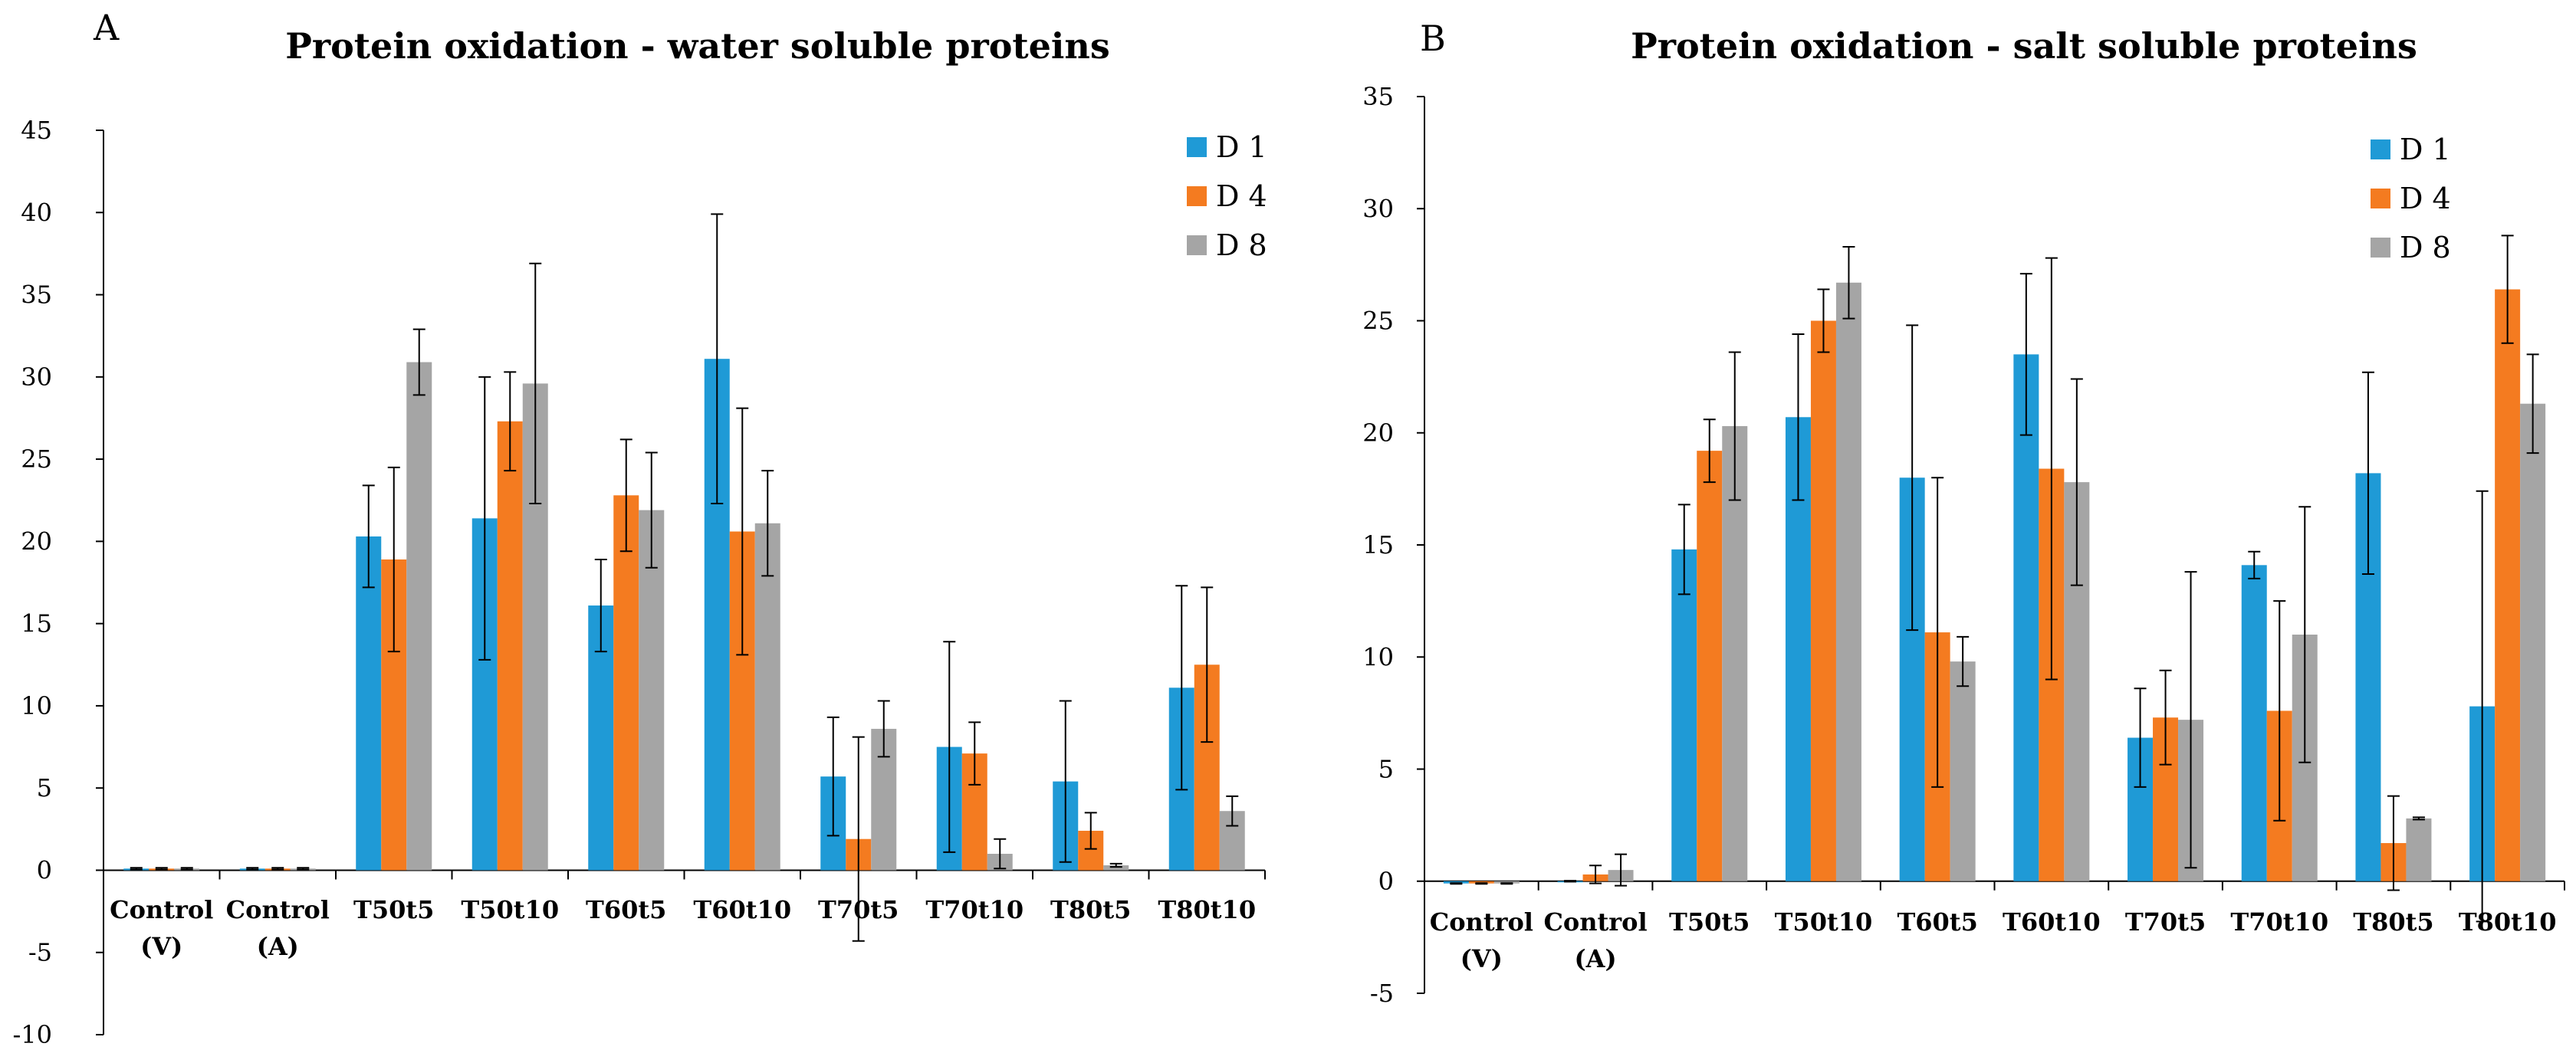  What do you see at coordinates (1382, 993) in the screenshot?
I see `y-tick-label-b: -5` at bounding box center [1382, 993].